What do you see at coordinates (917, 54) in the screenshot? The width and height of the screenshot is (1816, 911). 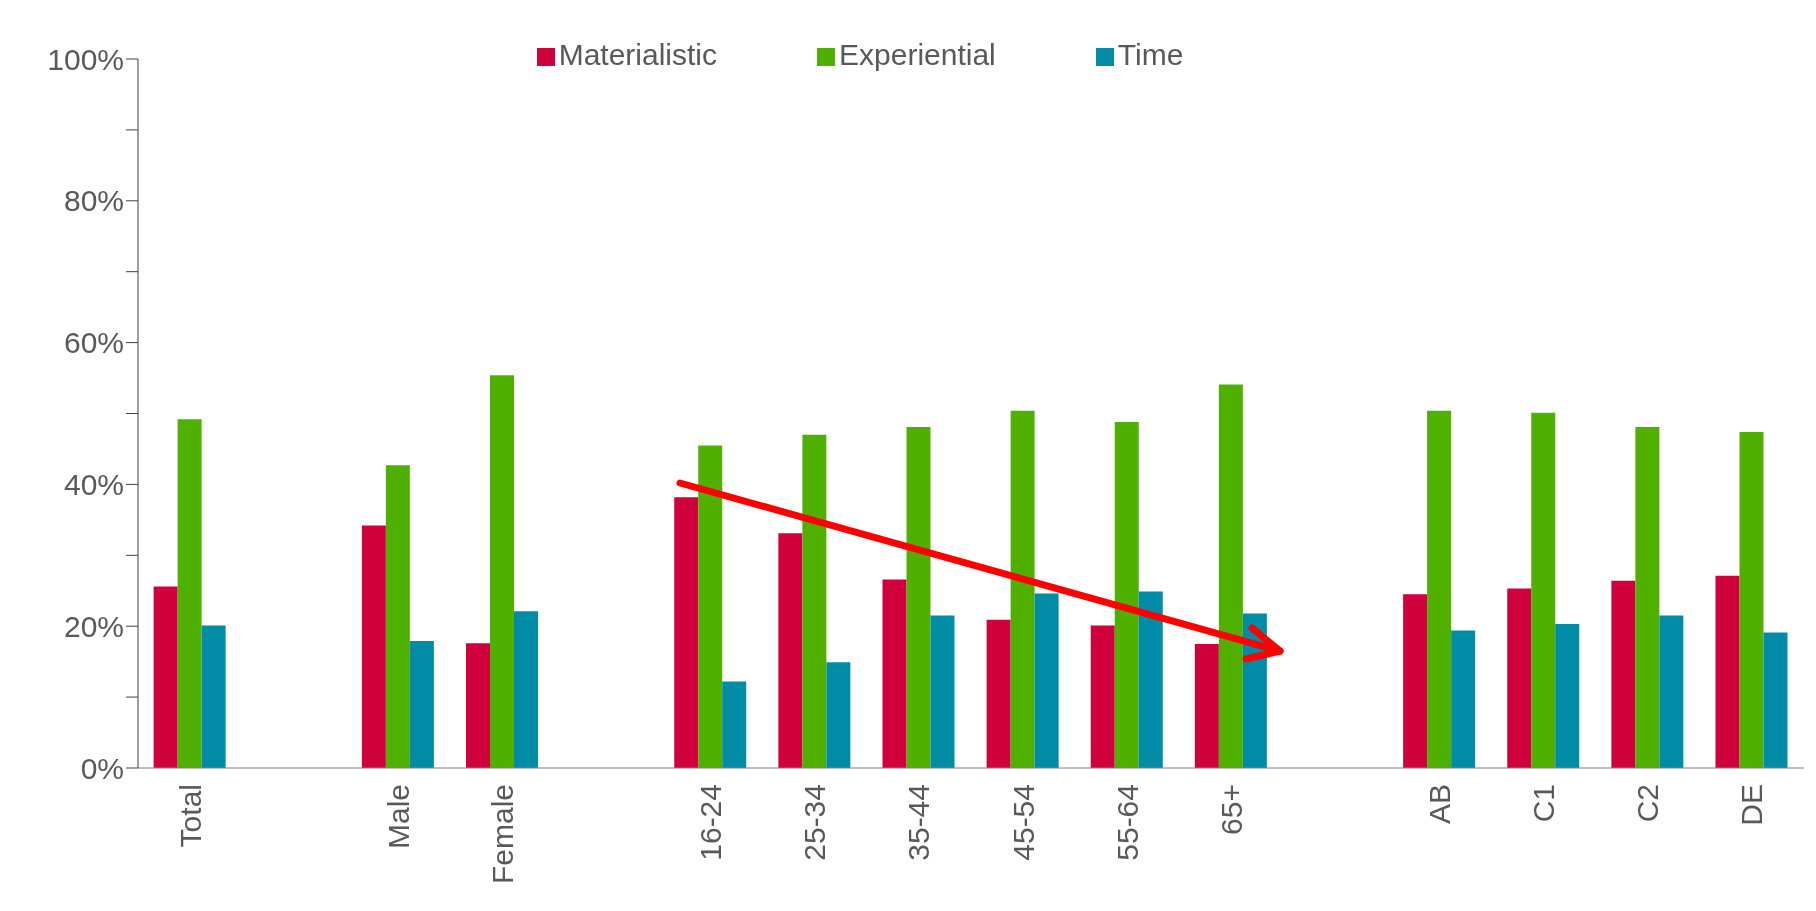 I see `legend-label: Experiential` at bounding box center [917, 54].